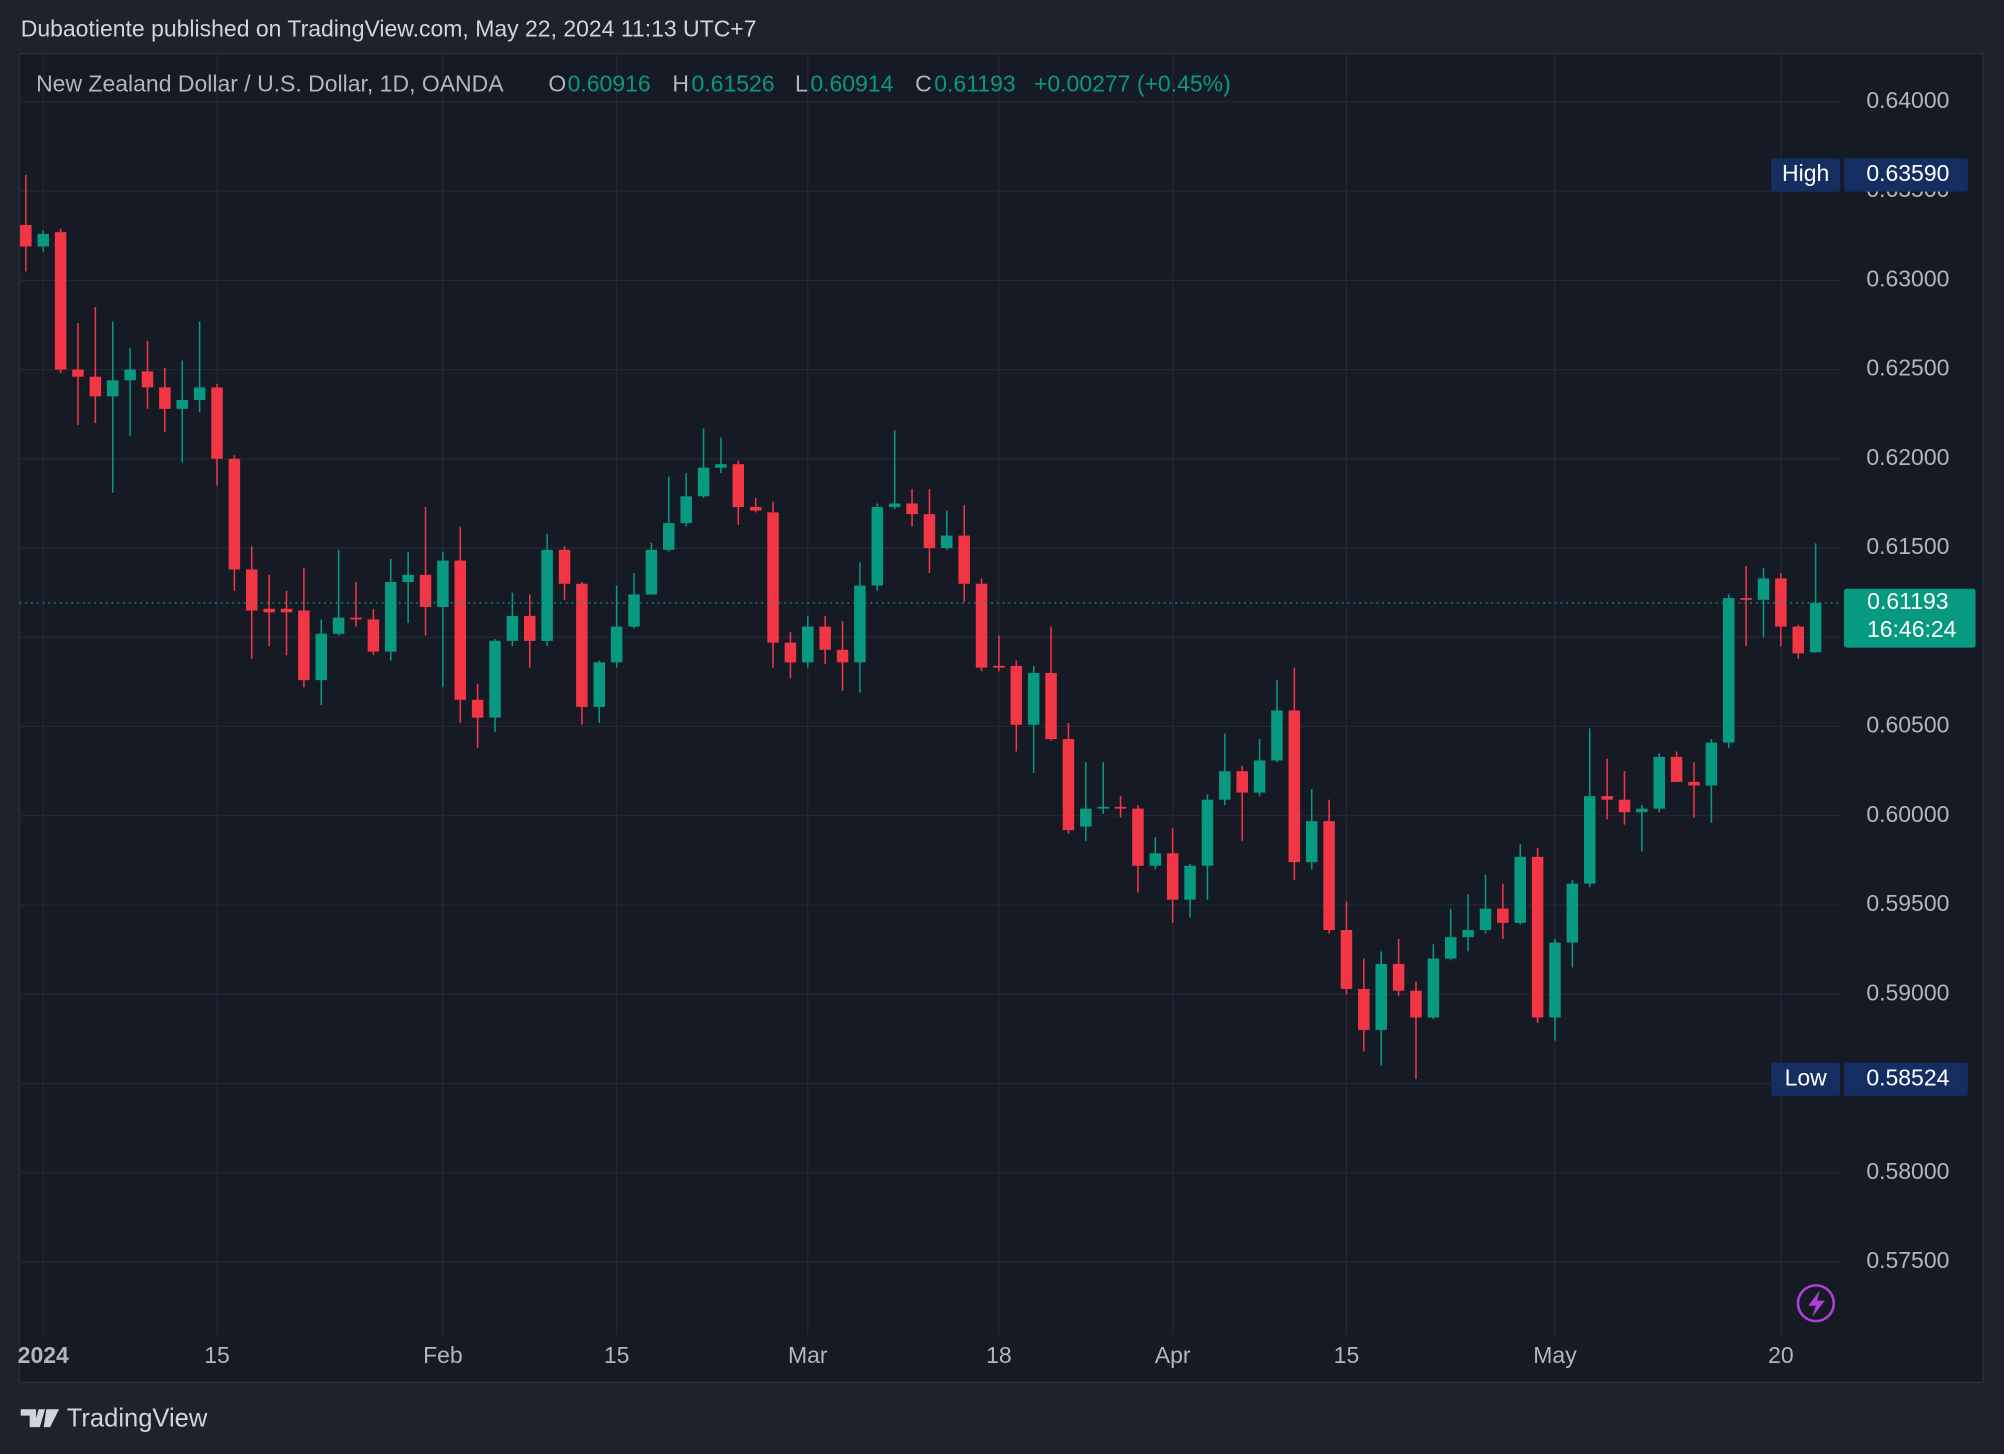 This screenshot has width=2004, height=1454. I want to click on ohlc-letter: O, so click(557, 84).